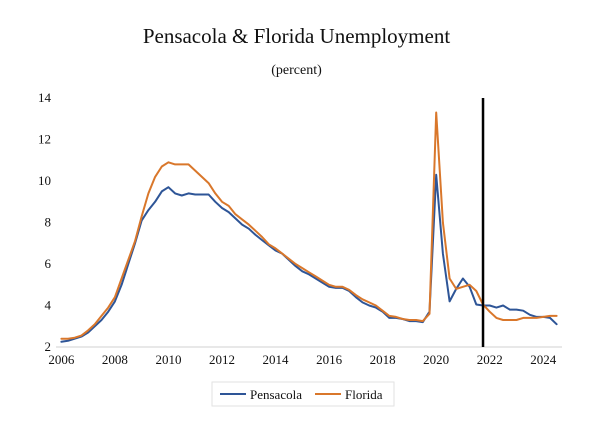 This screenshot has height=434, width=593. Describe the element at coordinates (168, 359) in the screenshot. I see `x-tick-label: 2010` at that location.